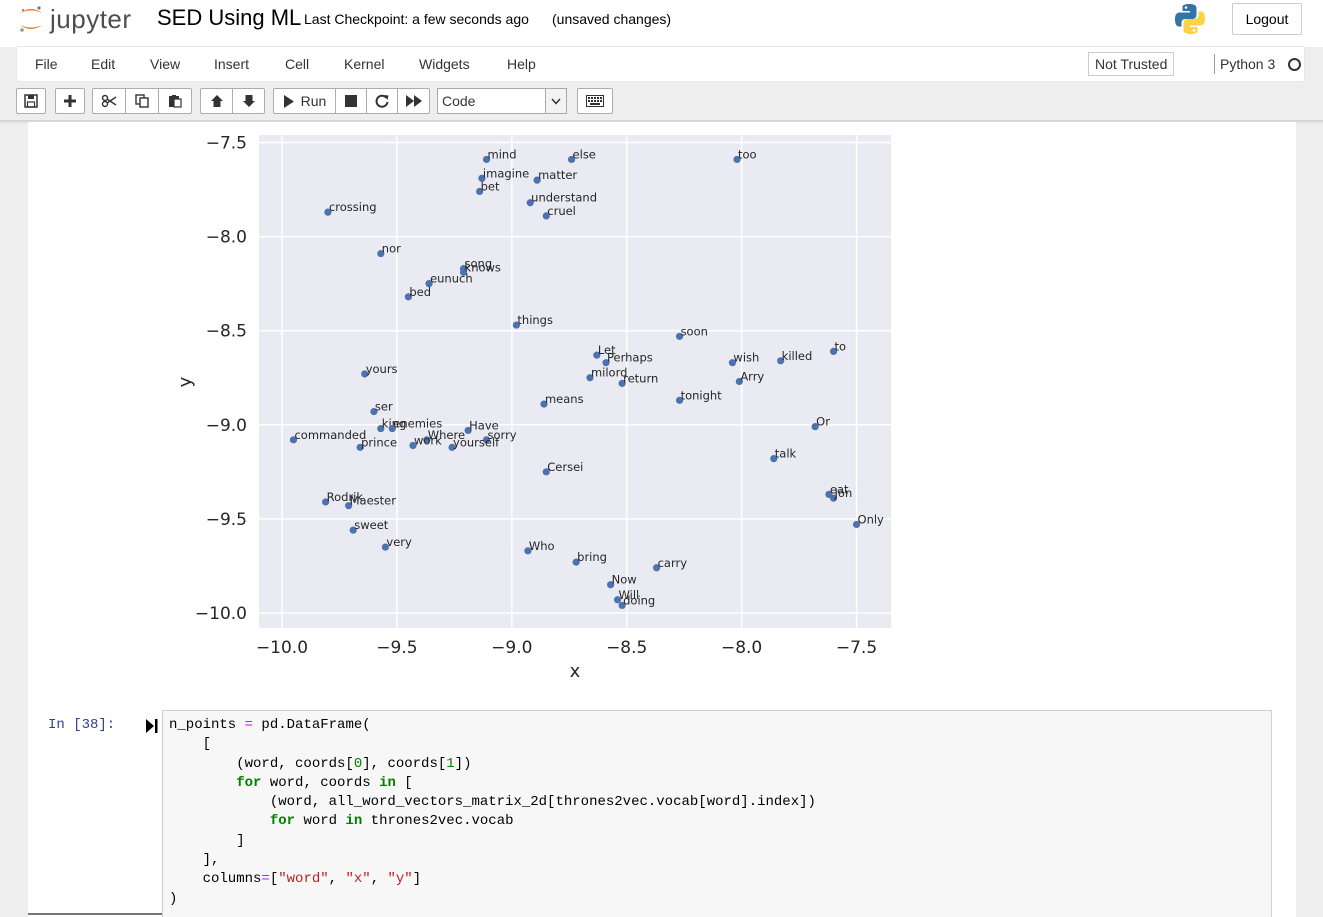 The height and width of the screenshot is (917, 1323). I want to click on point-yourself: yourself, so click(474, 443).